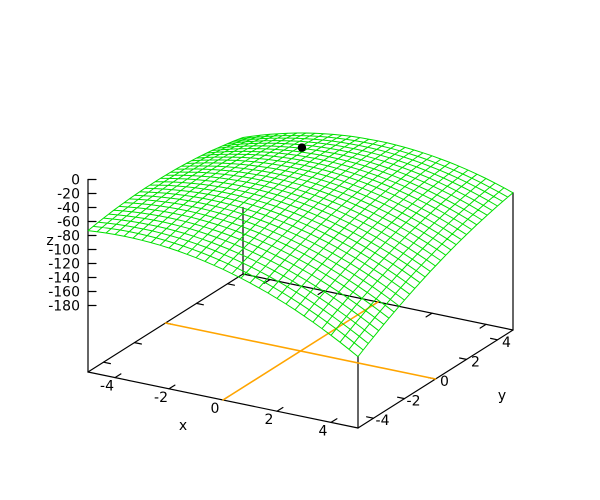 Image resolution: width=600 pixels, height=500 pixels. What do you see at coordinates (68, 209) in the screenshot?
I see `z-tick-label: -40` at bounding box center [68, 209].